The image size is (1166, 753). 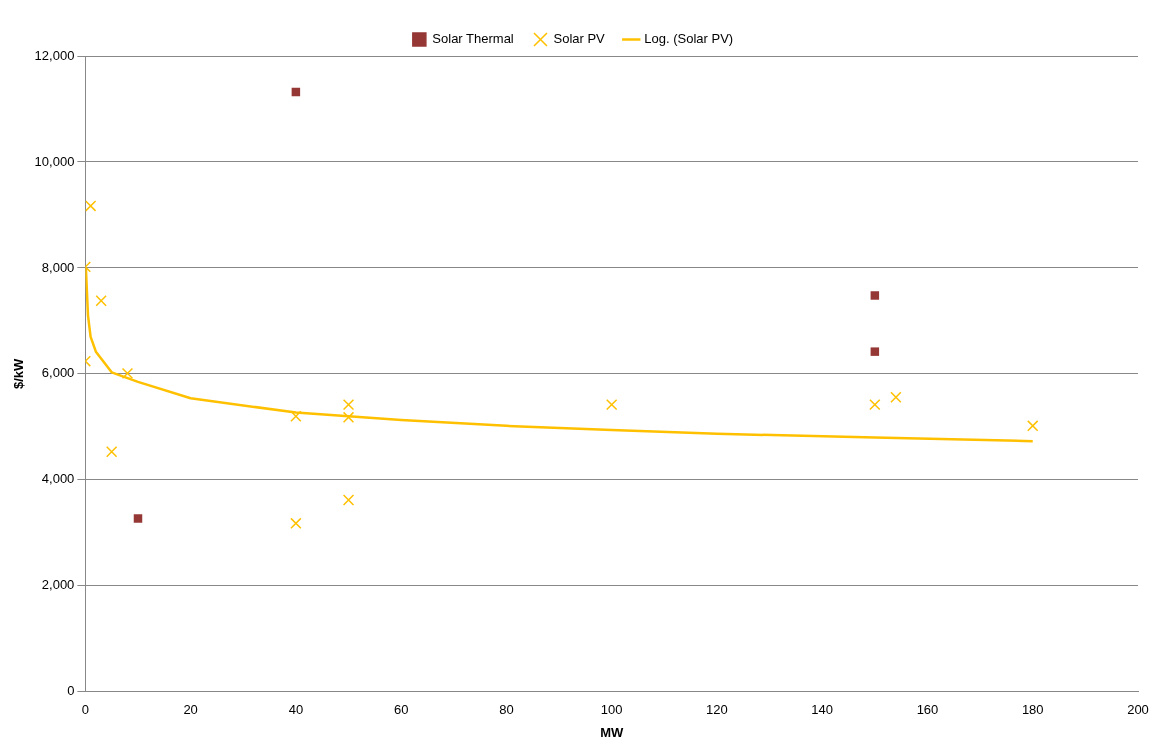 I want to click on x-tick-label: 0, so click(x=85, y=710).